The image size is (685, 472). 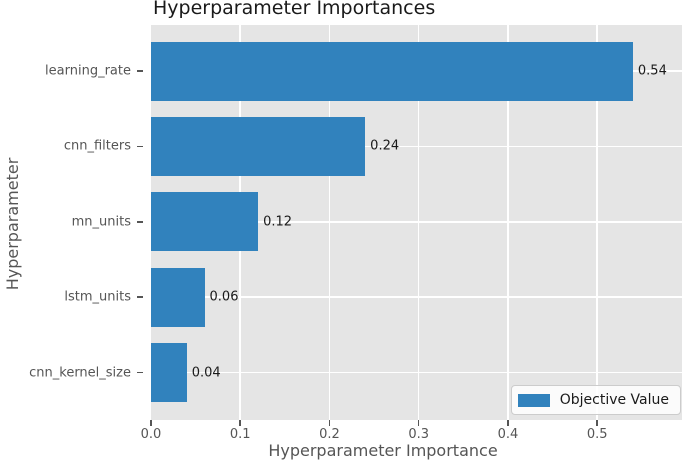 I want to click on bar-value-label: 0.06, so click(x=224, y=297).